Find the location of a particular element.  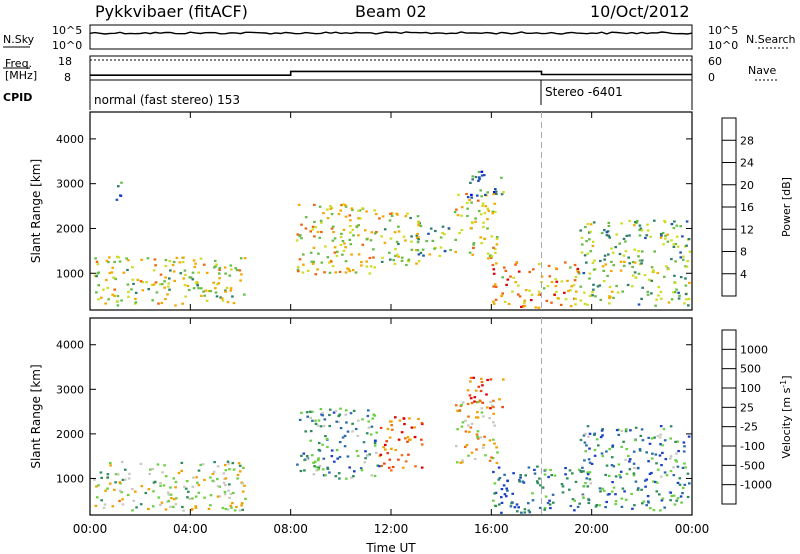

cpid-label: CPID is located at coordinates (17, 97).